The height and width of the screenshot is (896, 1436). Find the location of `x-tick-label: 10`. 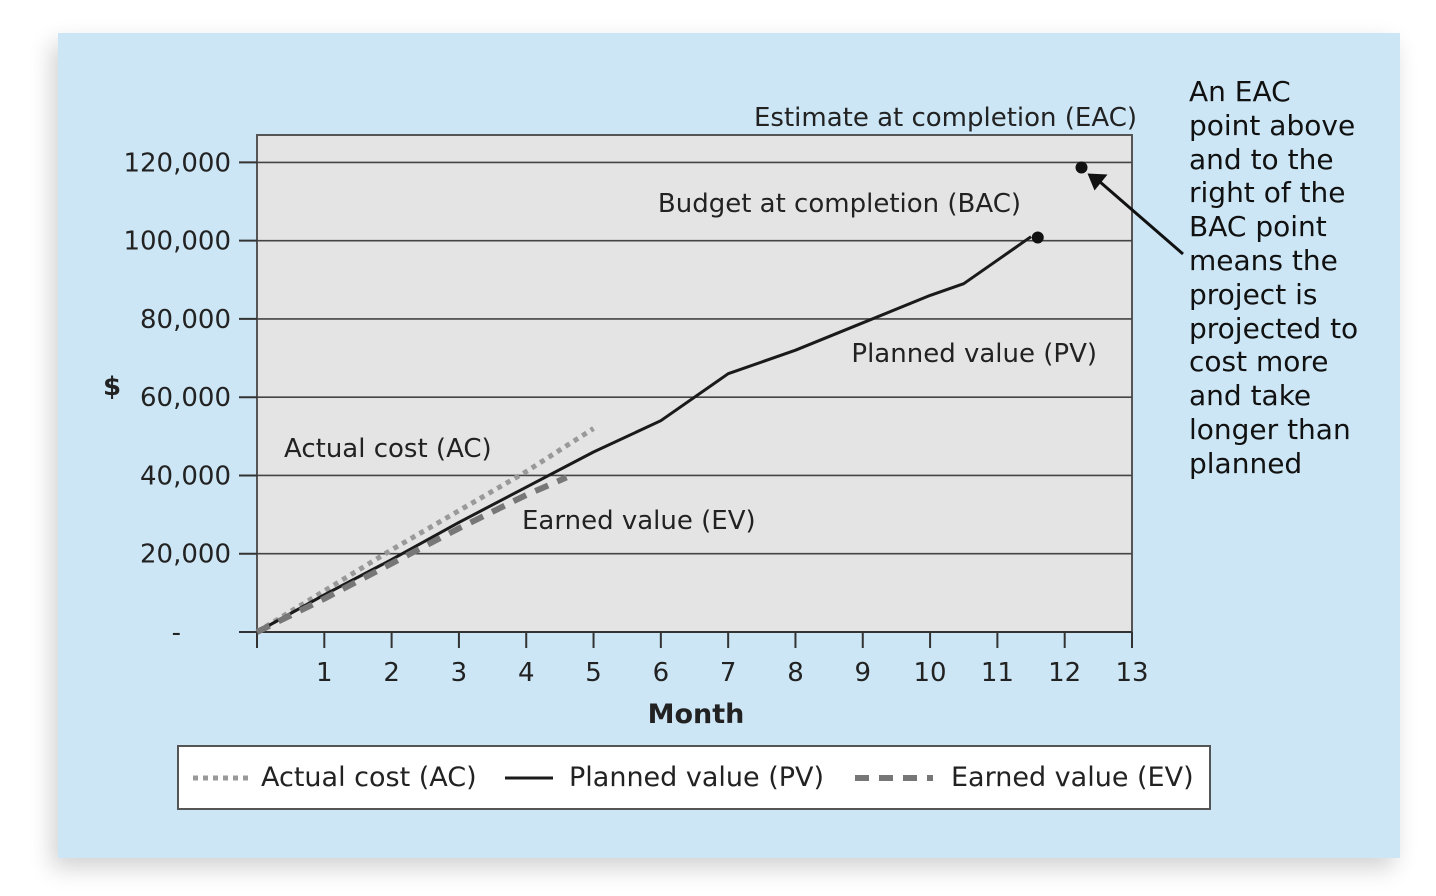

x-tick-label: 10 is located at coordinates (930, 673).